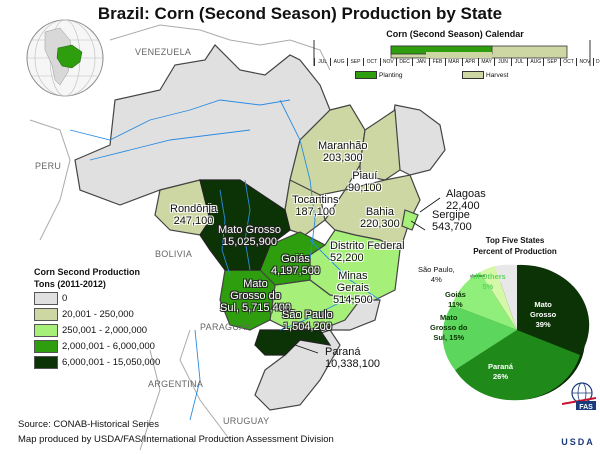  What do you see at coordinates (436, 62) in the screenshot?
I see `month-label: FEB` at bounding box center [436, 62].